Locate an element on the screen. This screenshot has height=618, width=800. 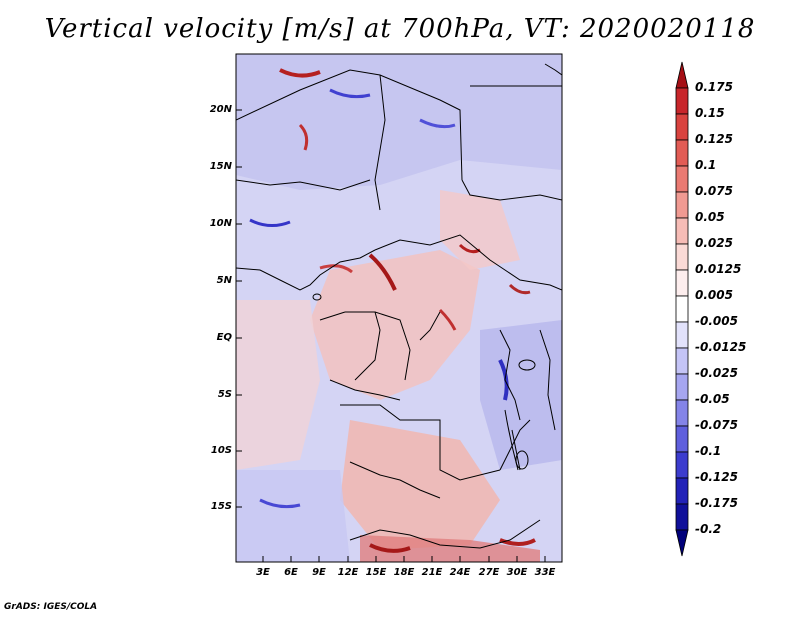
colorbar-label: 0.005 is located at coordinates (714, 295).